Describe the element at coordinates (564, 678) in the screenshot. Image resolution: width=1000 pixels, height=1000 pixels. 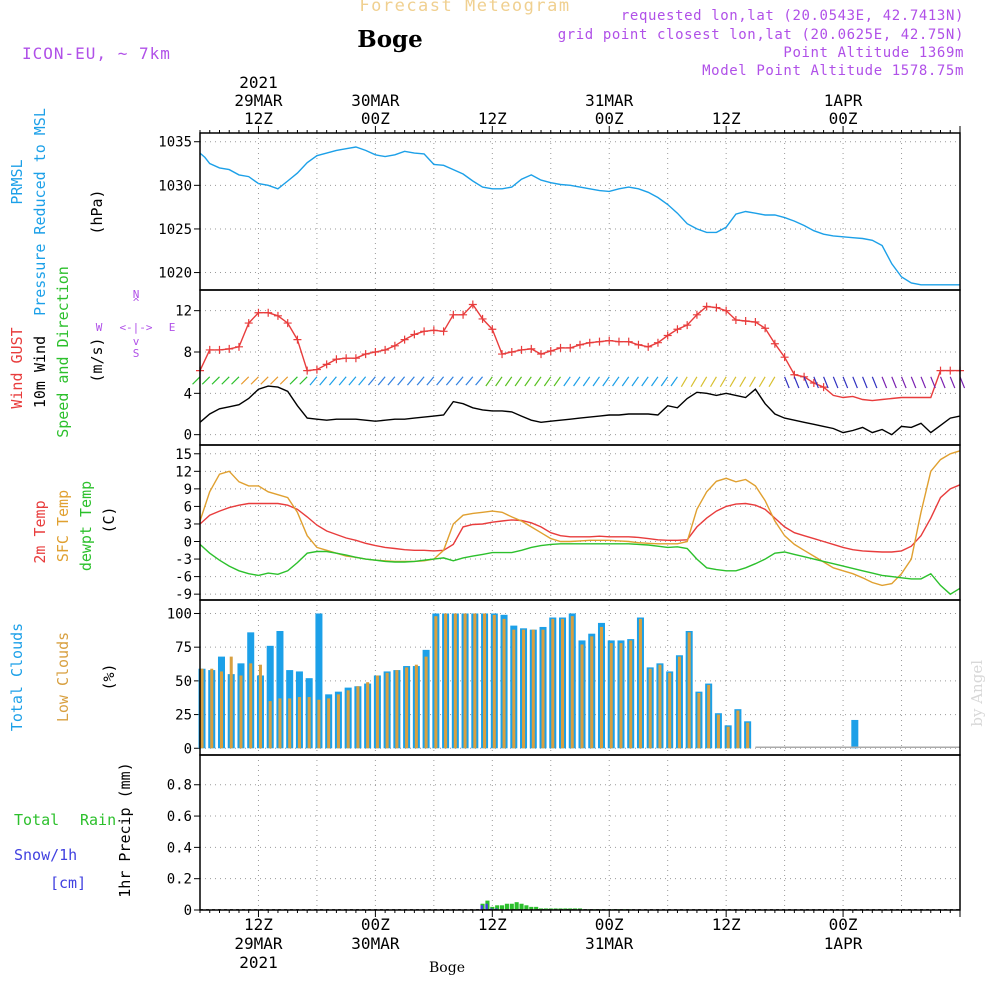
I see `panel-clouds: 0 25 50 75 100` at that location.